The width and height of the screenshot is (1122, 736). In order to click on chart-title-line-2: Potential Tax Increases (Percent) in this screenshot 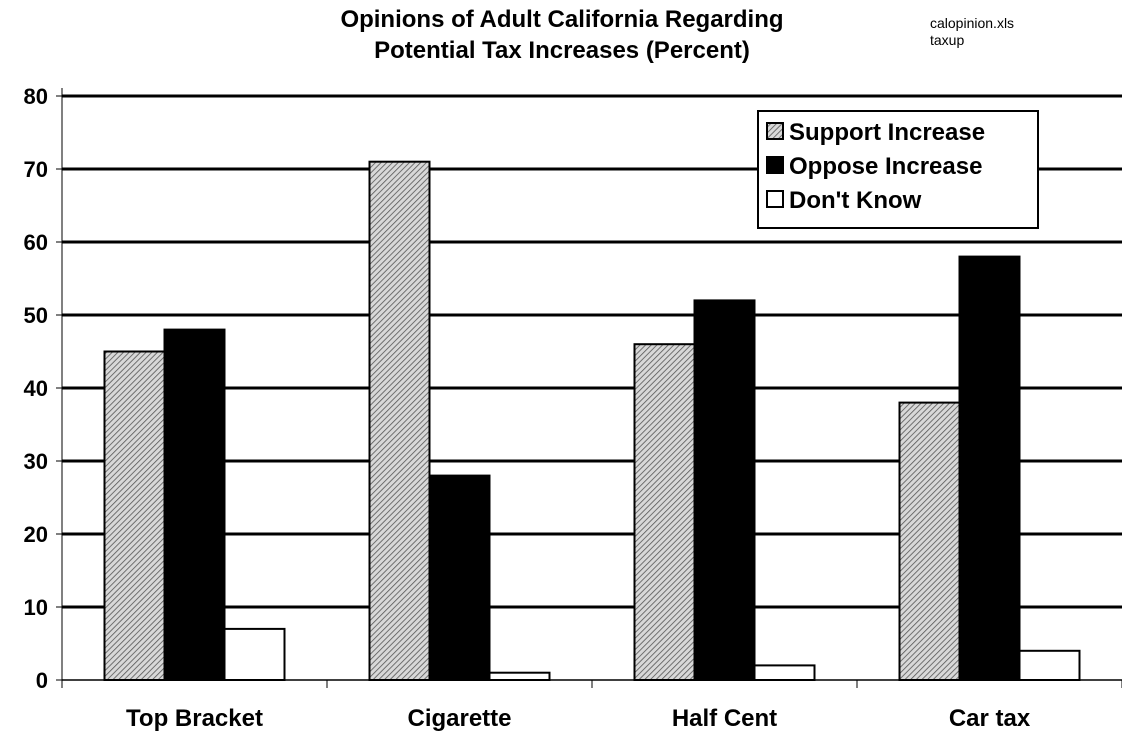, I will do `click(562, 50)`.